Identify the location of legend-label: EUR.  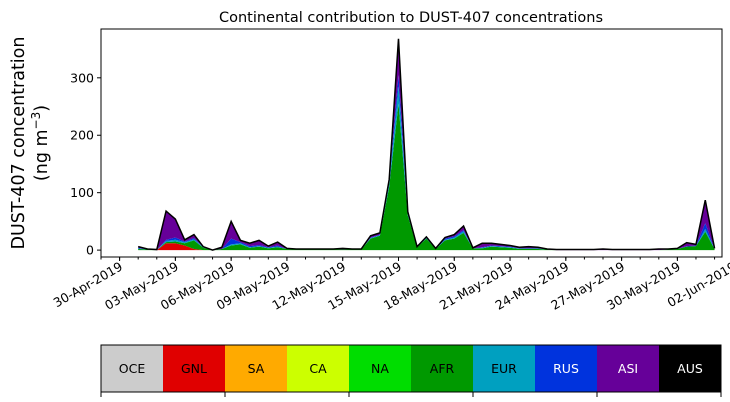
(504, 368).